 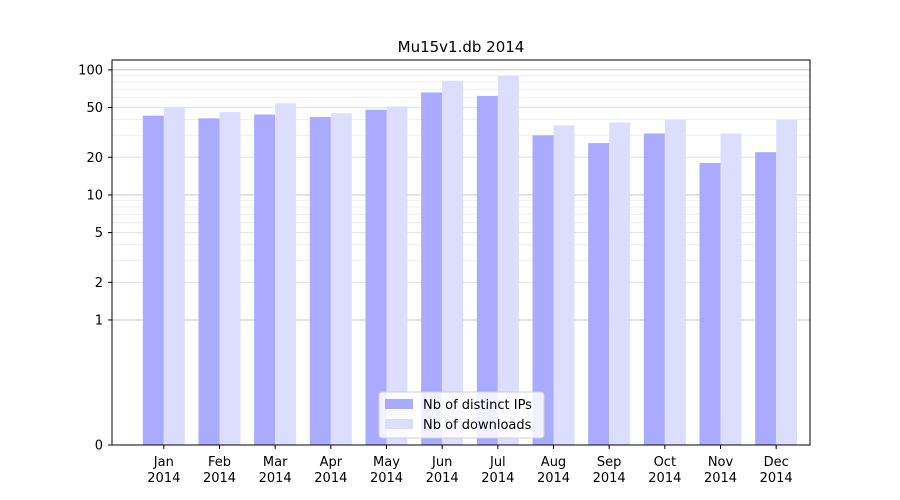 What do you see at coordinates (665, 462) in the screenshot?
I see `x-tick-label-line: Oct` at bounding box center [665, 462].